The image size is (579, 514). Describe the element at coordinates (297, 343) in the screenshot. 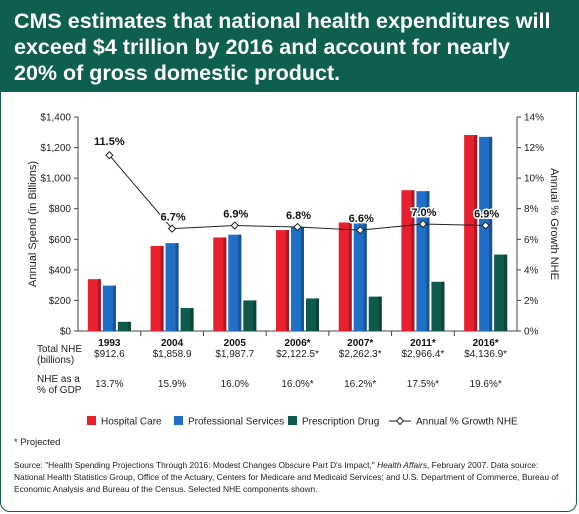

I see `x-tick-label: 2006*` at that location.